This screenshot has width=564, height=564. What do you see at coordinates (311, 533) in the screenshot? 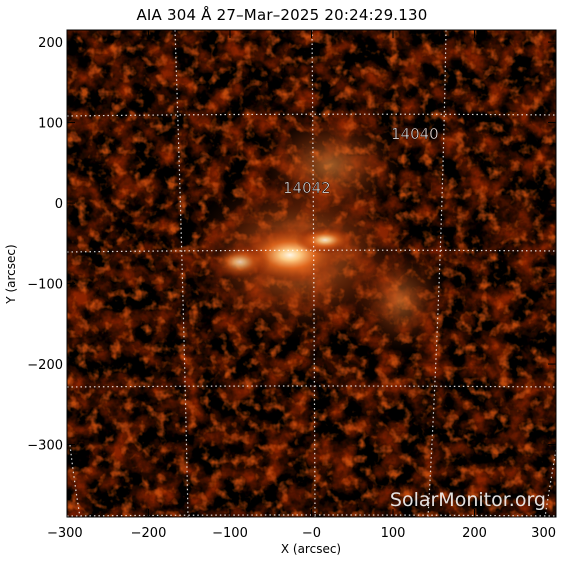
I see `x-tick-label: −0` at bounding box center [311, 533].